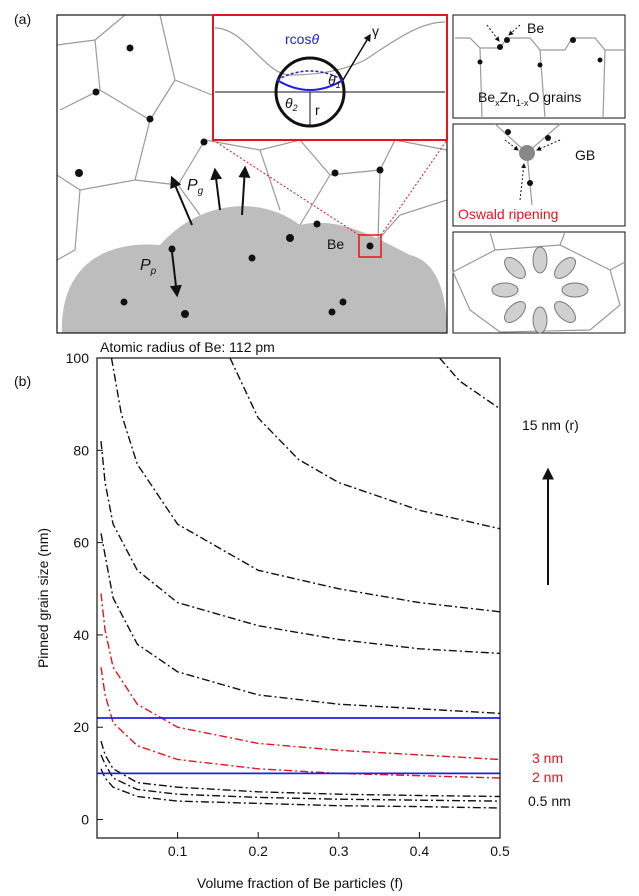  I want to click on force-label: Pp, so click(148, 267).